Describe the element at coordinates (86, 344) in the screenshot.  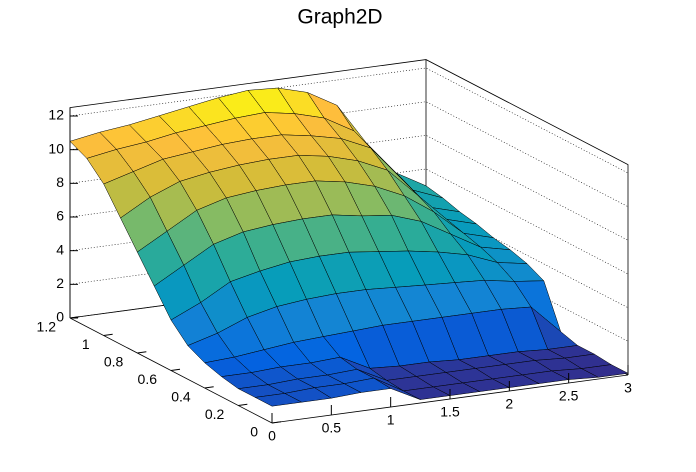
I see `y-tick-label: 1` at that location.